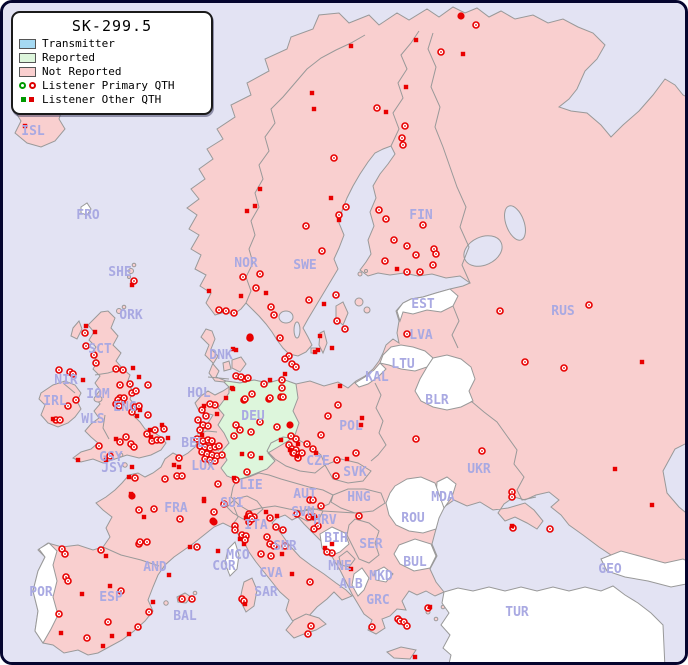 Image resolution: width=688 pixels, height=665 pixels. I want to click on border-montenegro, so click(347, 559).